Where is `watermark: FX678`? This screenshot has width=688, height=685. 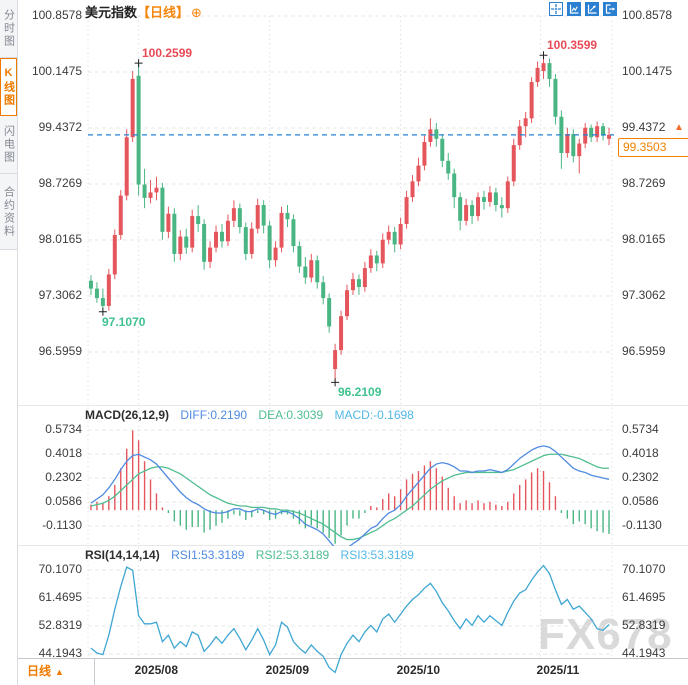
watermark: FX678 is located at coordinates (605, 634).